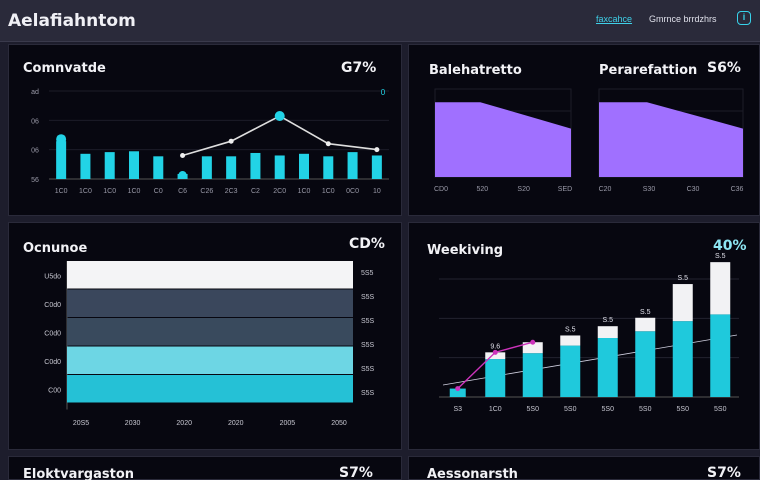 This screenshot has height=480, width=760. What do you see at coordinates (683, 19) in the screenshot?
I see `user-menu: Gmrnce brrdzhrs` at bounding box center [683, 19].